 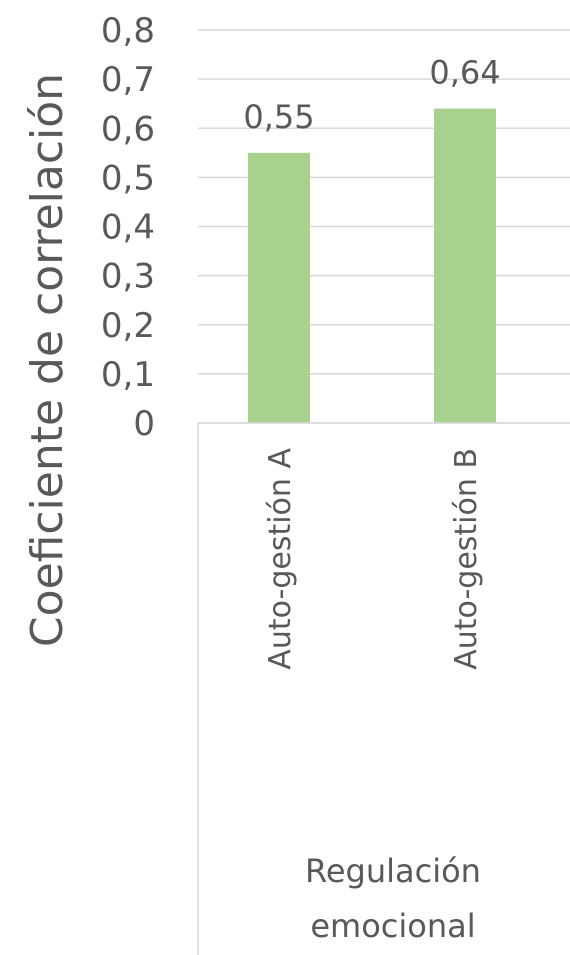 I want to click on data-labels: 0,55 0,64, so click(x=371, y=95).